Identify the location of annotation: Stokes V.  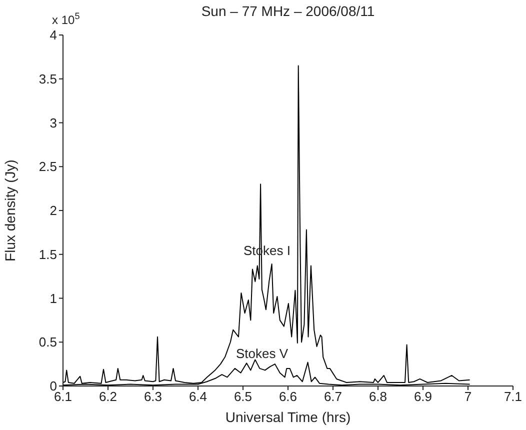
(262, 353).